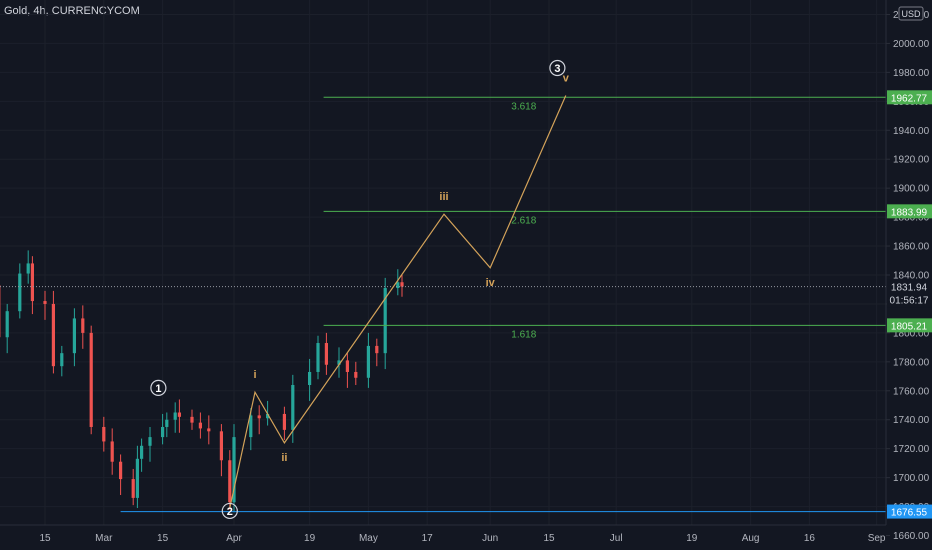 This screenshot has height=550, width=932. I want to click on x-tick-label: Aug, so click(751, 538).